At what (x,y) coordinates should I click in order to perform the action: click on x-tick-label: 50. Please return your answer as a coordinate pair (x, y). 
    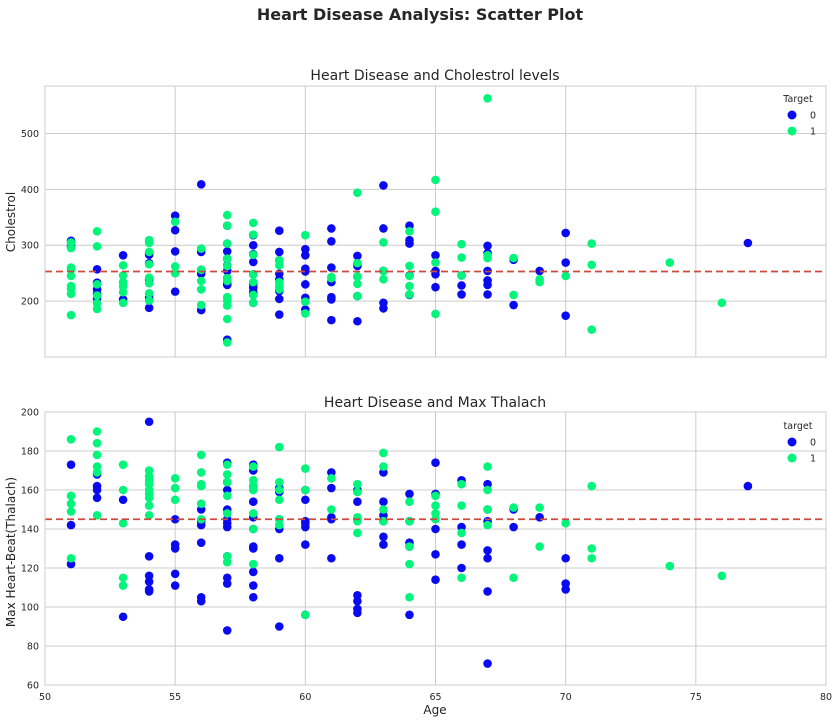
    Looking at the image, I should click on (45, 697).